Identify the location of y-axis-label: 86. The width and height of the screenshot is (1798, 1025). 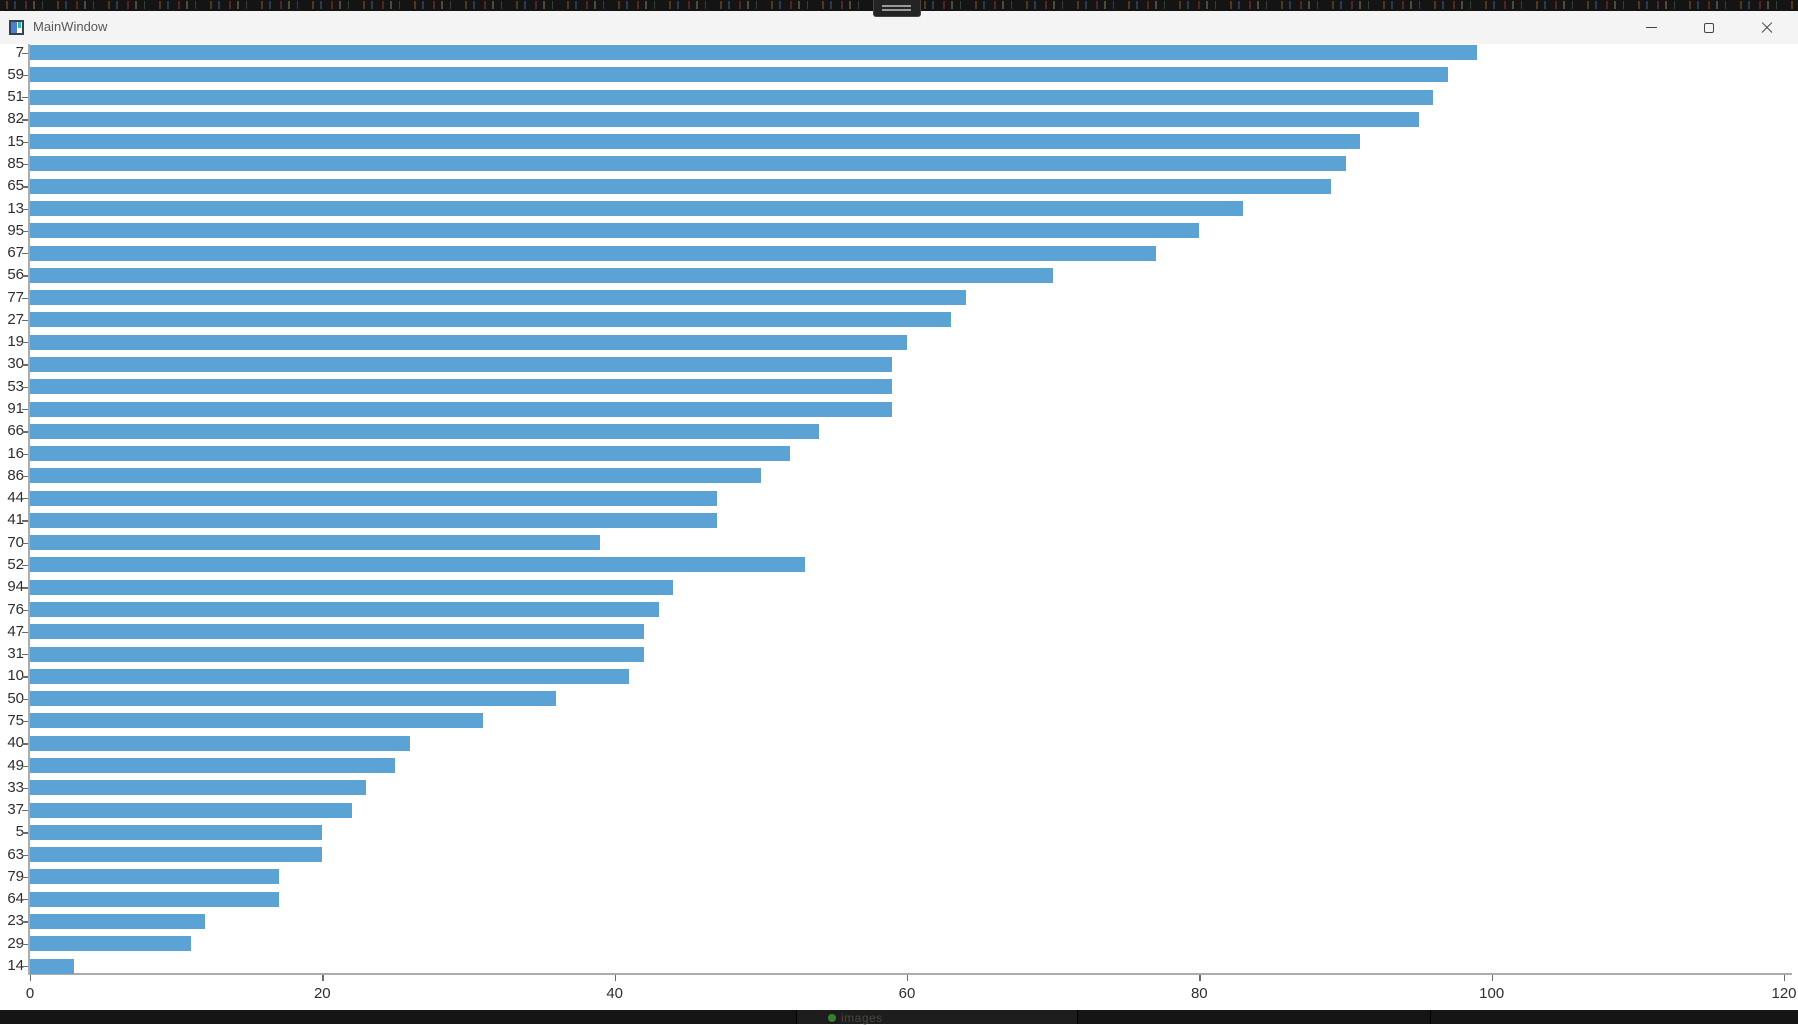
(15, 475).